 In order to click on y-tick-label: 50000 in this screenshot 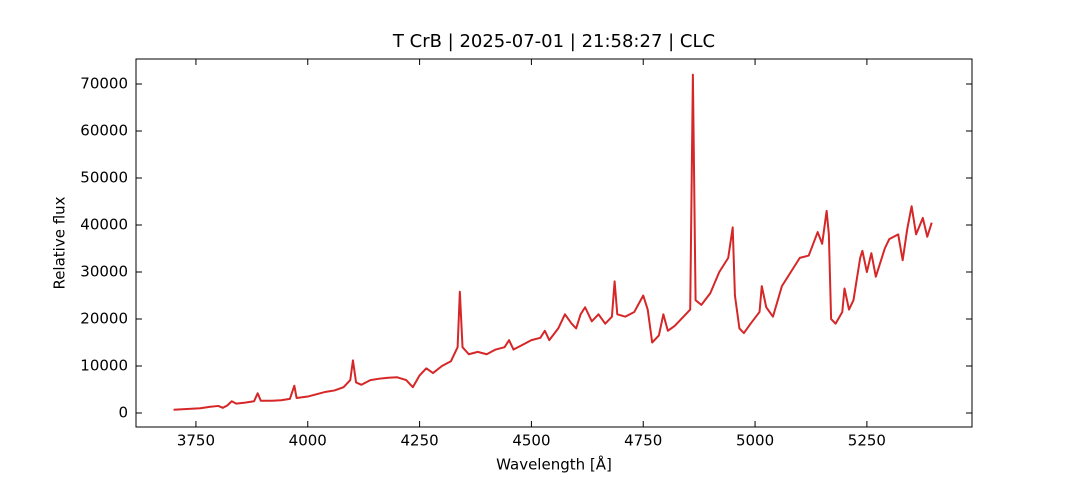, I will do `click(104, 178)`.